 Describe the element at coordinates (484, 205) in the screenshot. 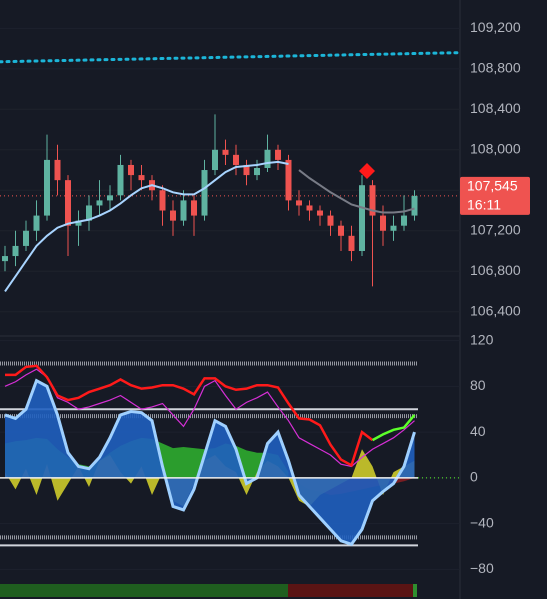

I see `countdown-label: 16:11` at that location.